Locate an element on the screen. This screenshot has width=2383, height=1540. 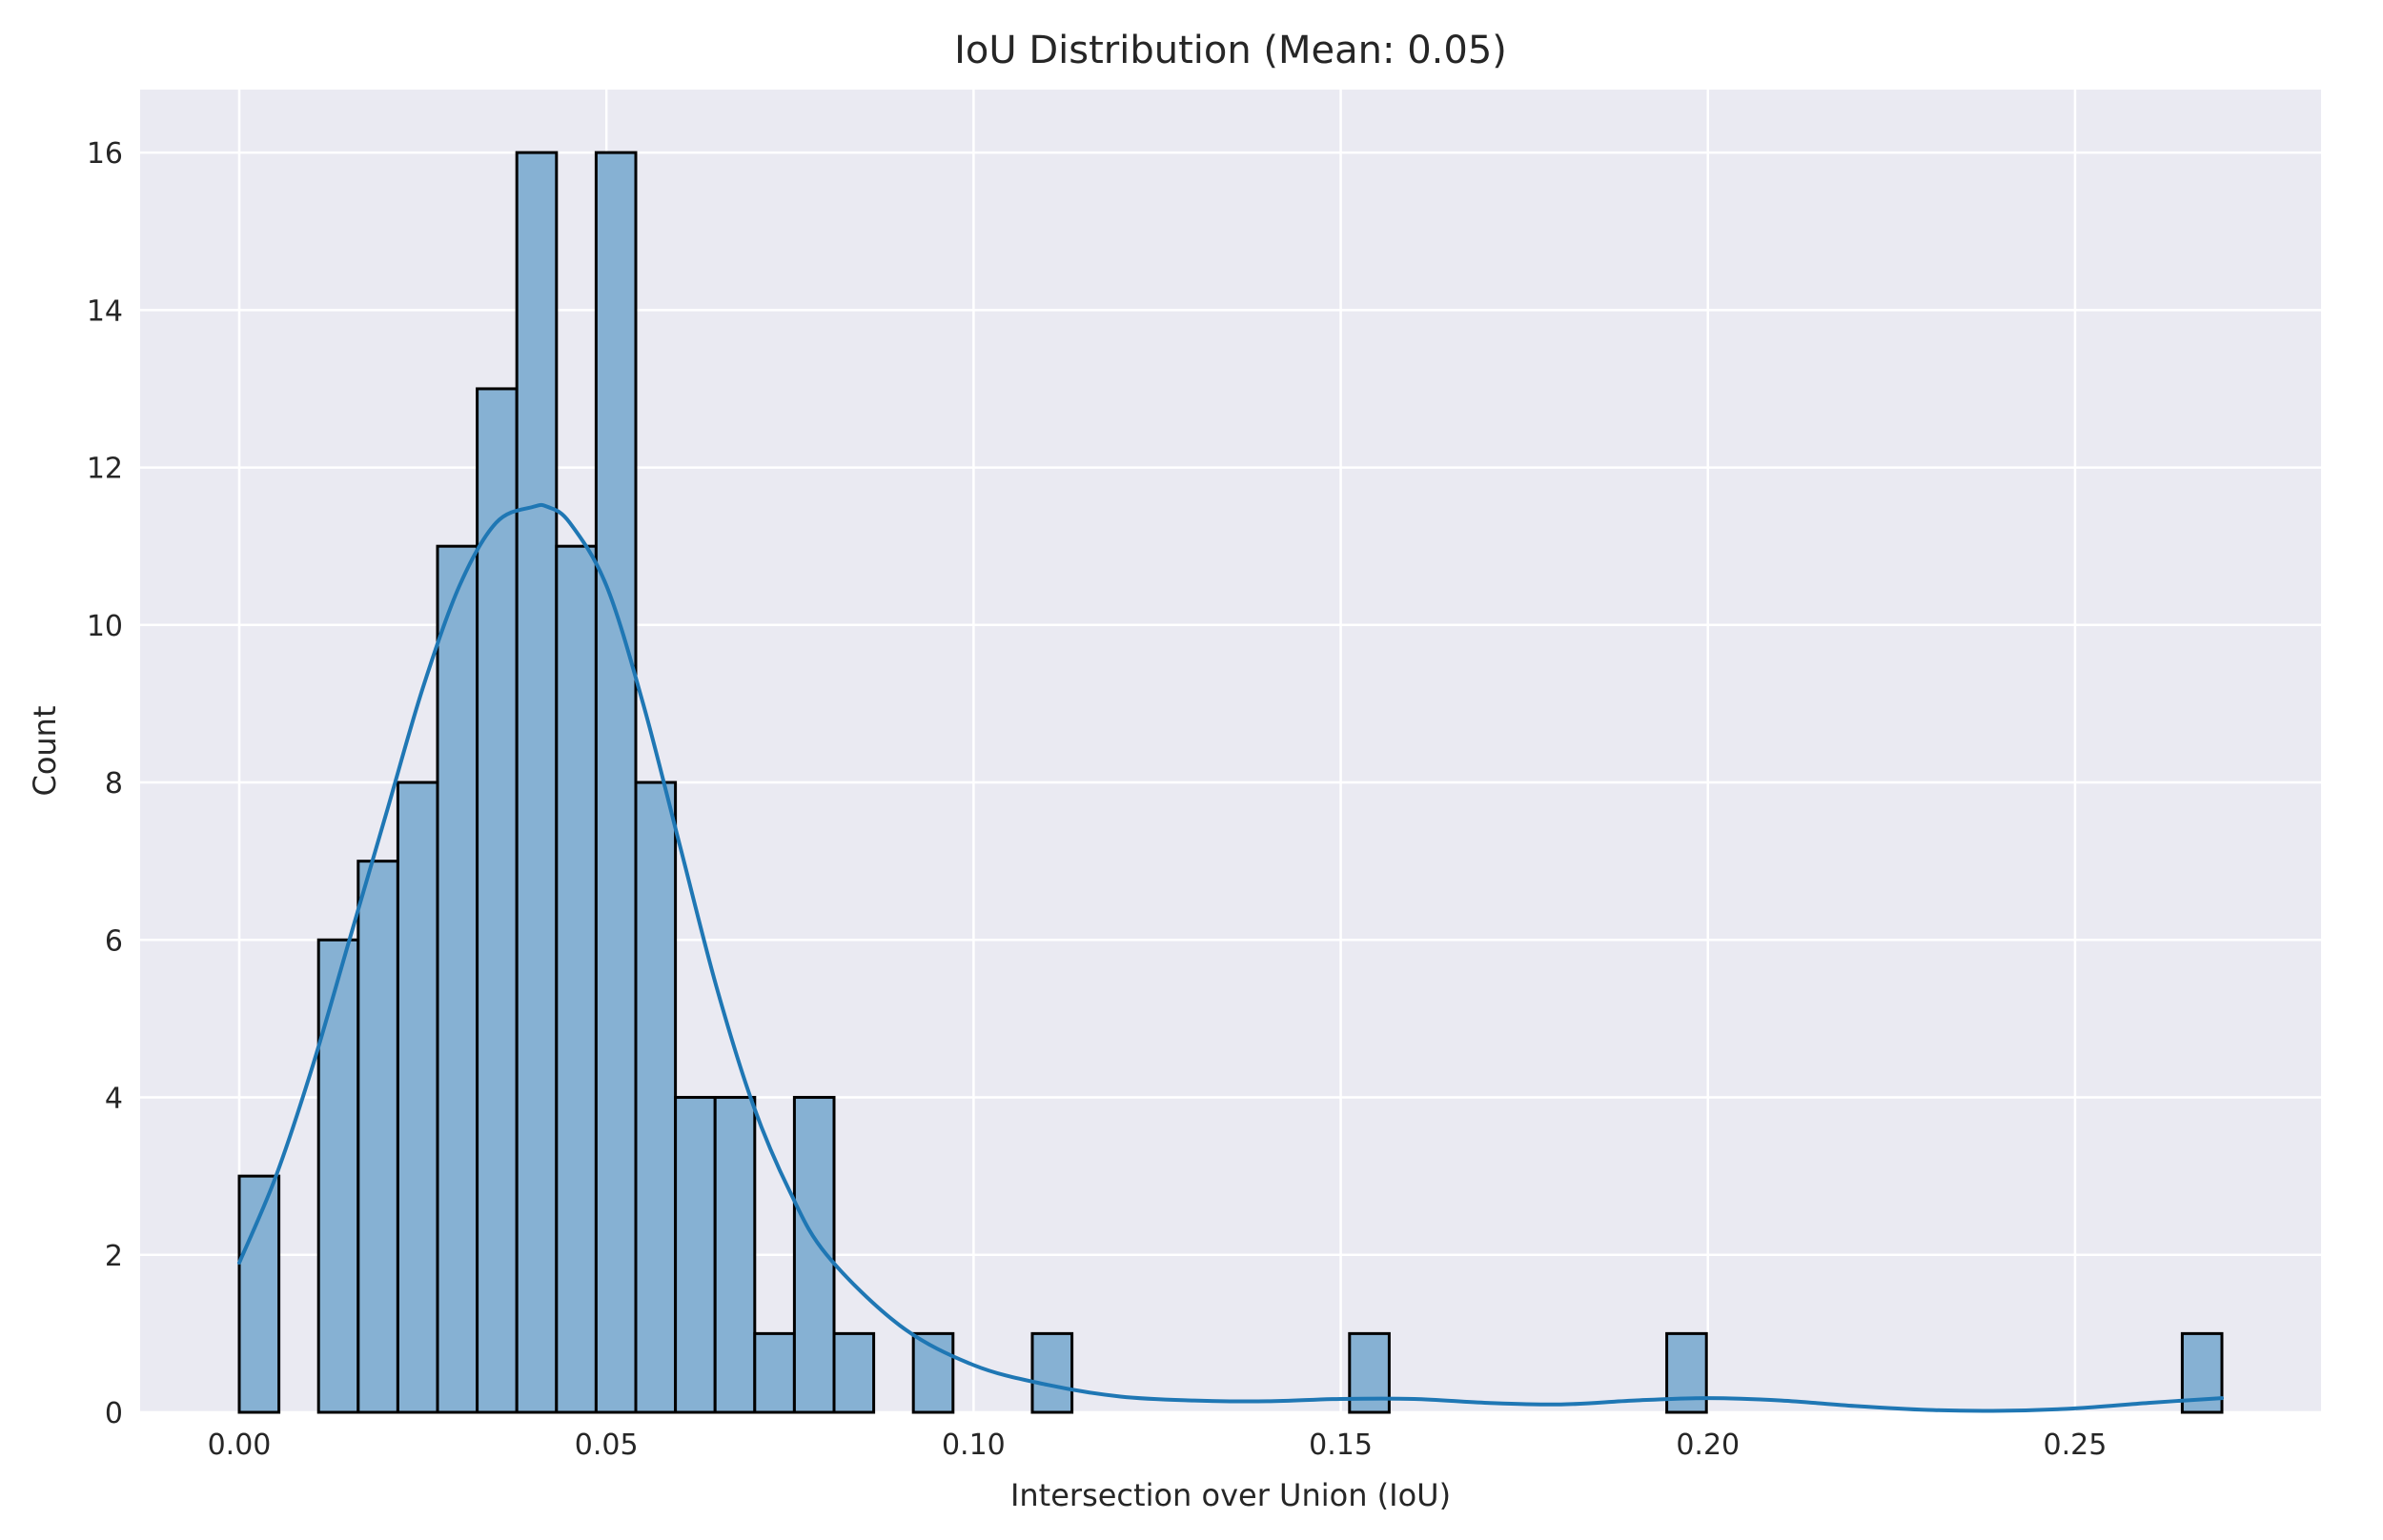
x-tick-label: 0.05 is located at coordinates (607, 1445).